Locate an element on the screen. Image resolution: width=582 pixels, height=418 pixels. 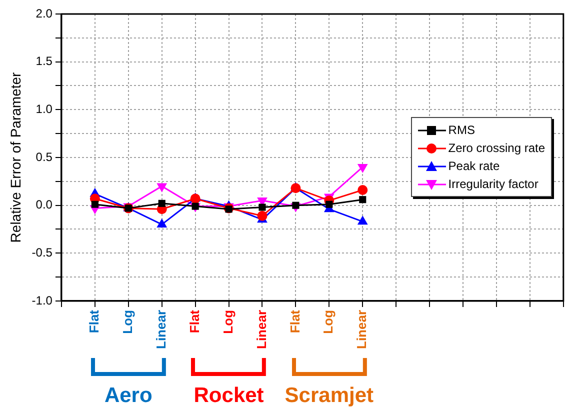
y-tick-label: 2.0 is located at coordinates (44, 13).